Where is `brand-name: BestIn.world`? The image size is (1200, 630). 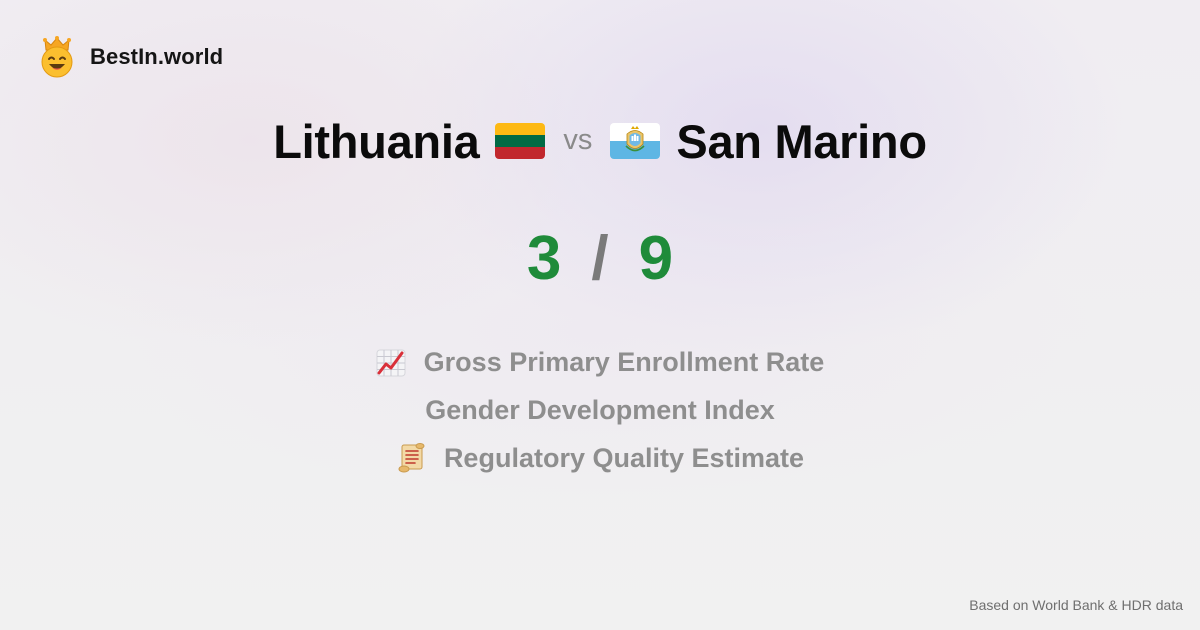 brand-name: BestIn.world is located at coordinates (157, 56).